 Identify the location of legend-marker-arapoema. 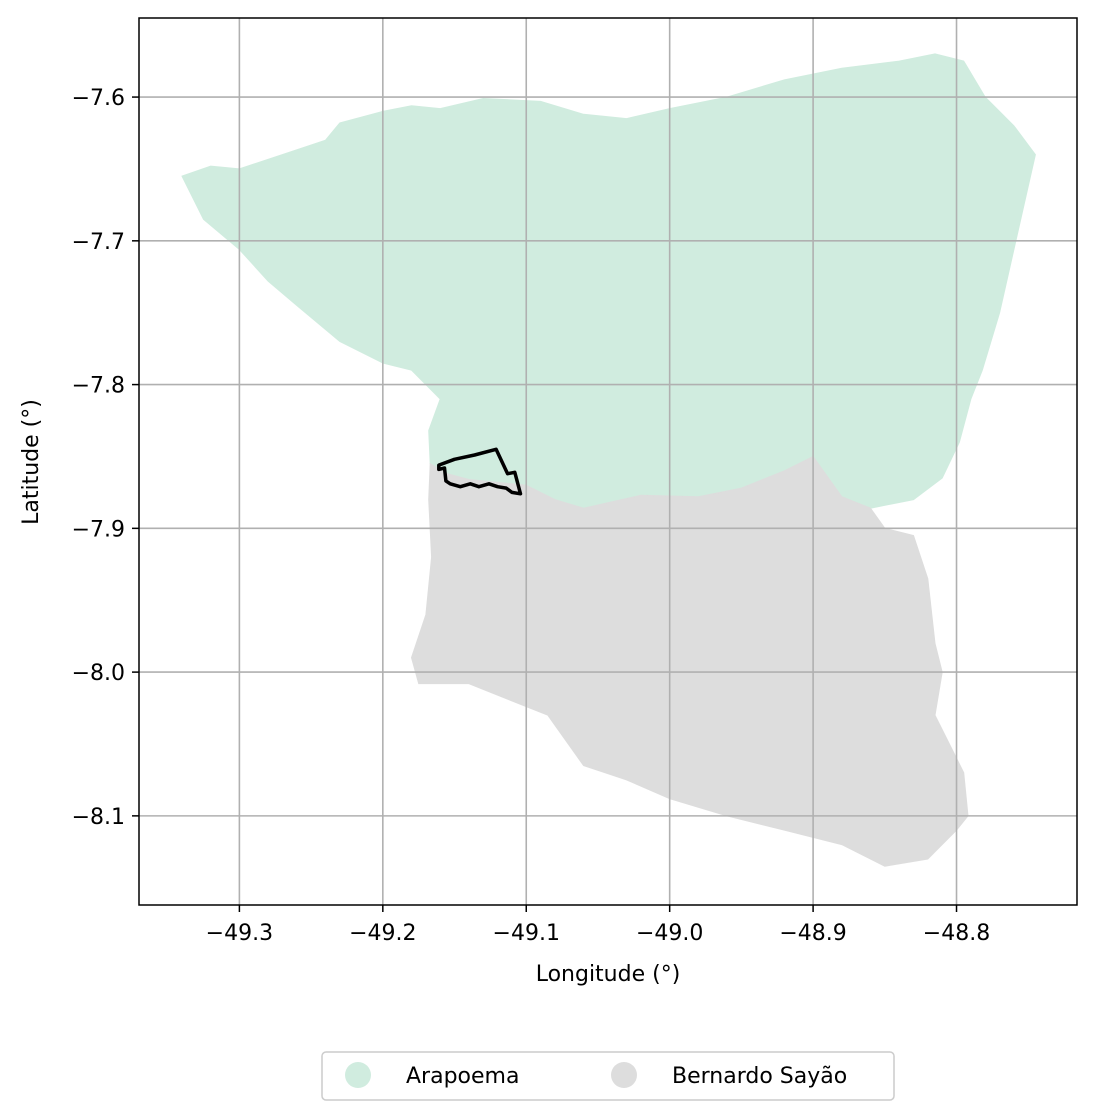
(358, 1075).